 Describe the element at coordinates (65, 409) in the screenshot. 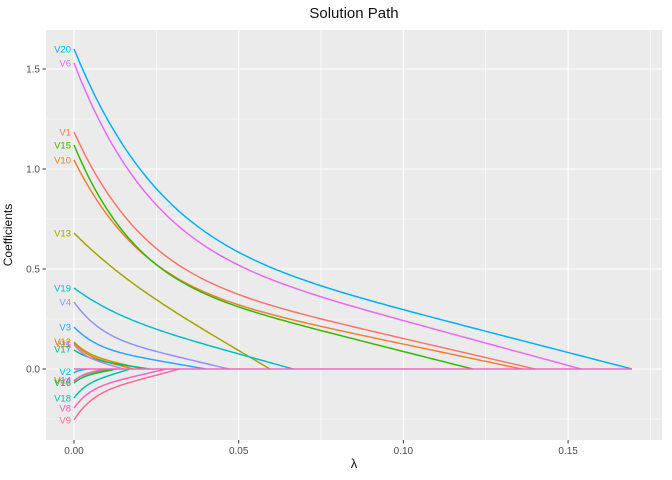

I see `series-label-V8: V8` at that location.